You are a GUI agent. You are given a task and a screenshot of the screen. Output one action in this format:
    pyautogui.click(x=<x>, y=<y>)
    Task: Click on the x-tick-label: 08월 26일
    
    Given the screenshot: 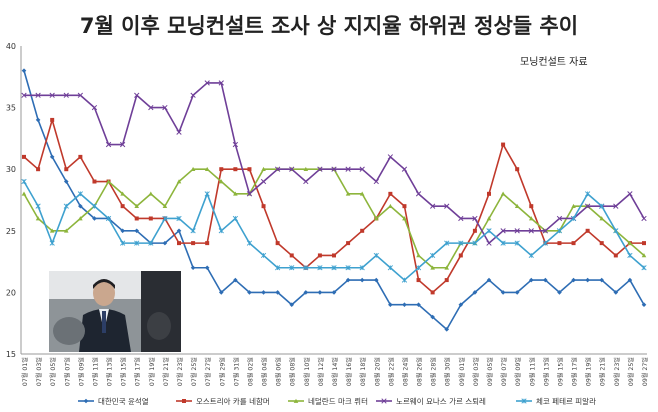 What is the action you would take?
    pyautogui.click(x=420, y=371)
    